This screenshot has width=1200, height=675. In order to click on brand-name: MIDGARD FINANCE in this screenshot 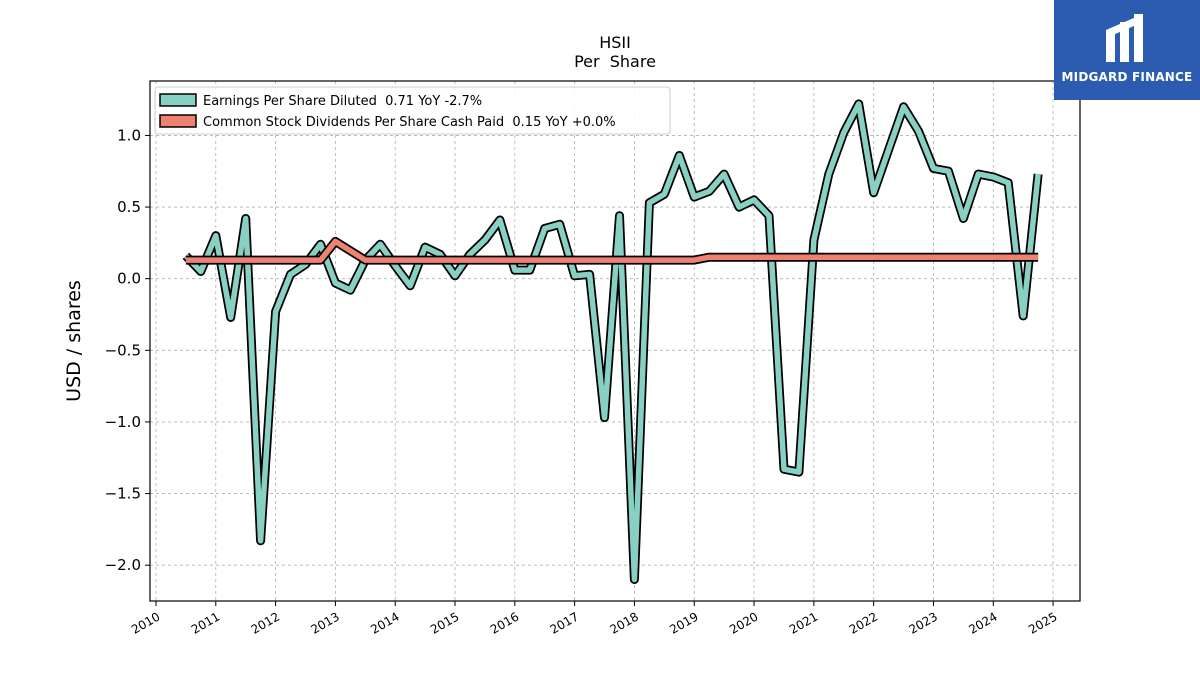, I will do `click(1127, 77)`.